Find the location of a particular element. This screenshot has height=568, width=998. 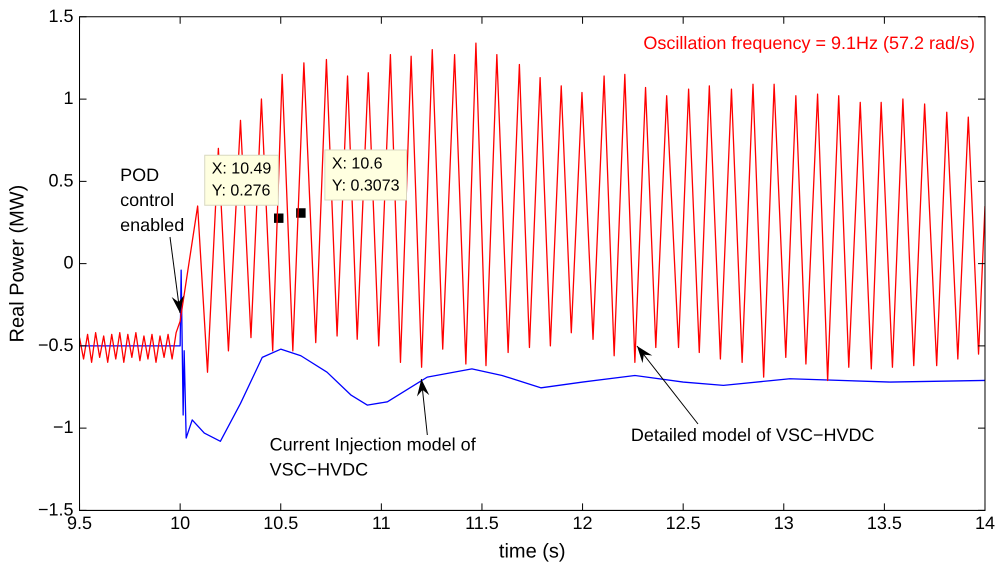

annotation: X: 10.6 Y: 0.3073 is located at coordinates (366, 174).